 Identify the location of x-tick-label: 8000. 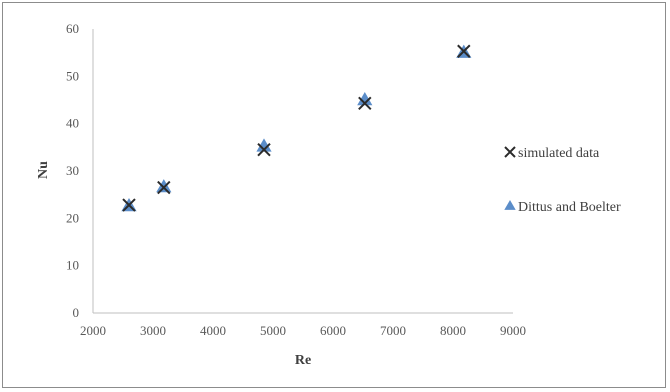
(453, 330).